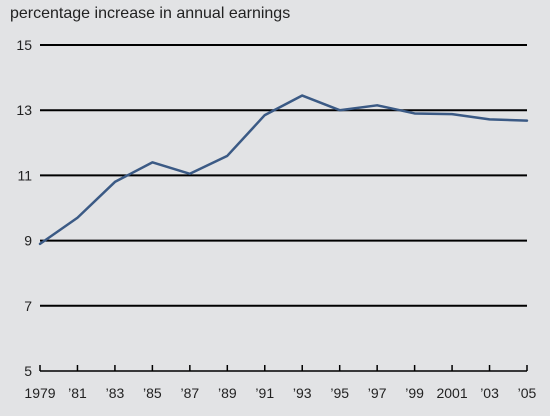 The image size is (550, 416). Describe the element at coordinates (28, 241) in the screenshot. I see `y-tick-label: 9` at that location.